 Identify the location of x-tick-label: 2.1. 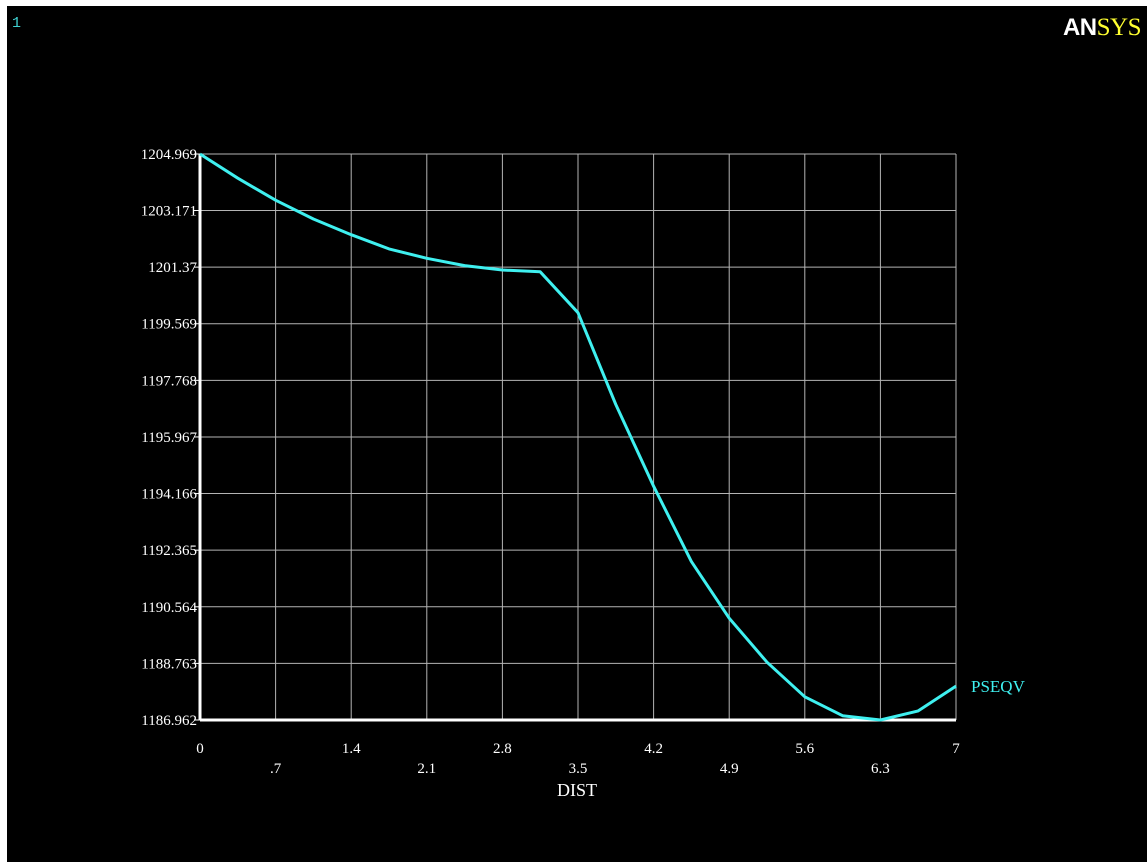
(426, 769).